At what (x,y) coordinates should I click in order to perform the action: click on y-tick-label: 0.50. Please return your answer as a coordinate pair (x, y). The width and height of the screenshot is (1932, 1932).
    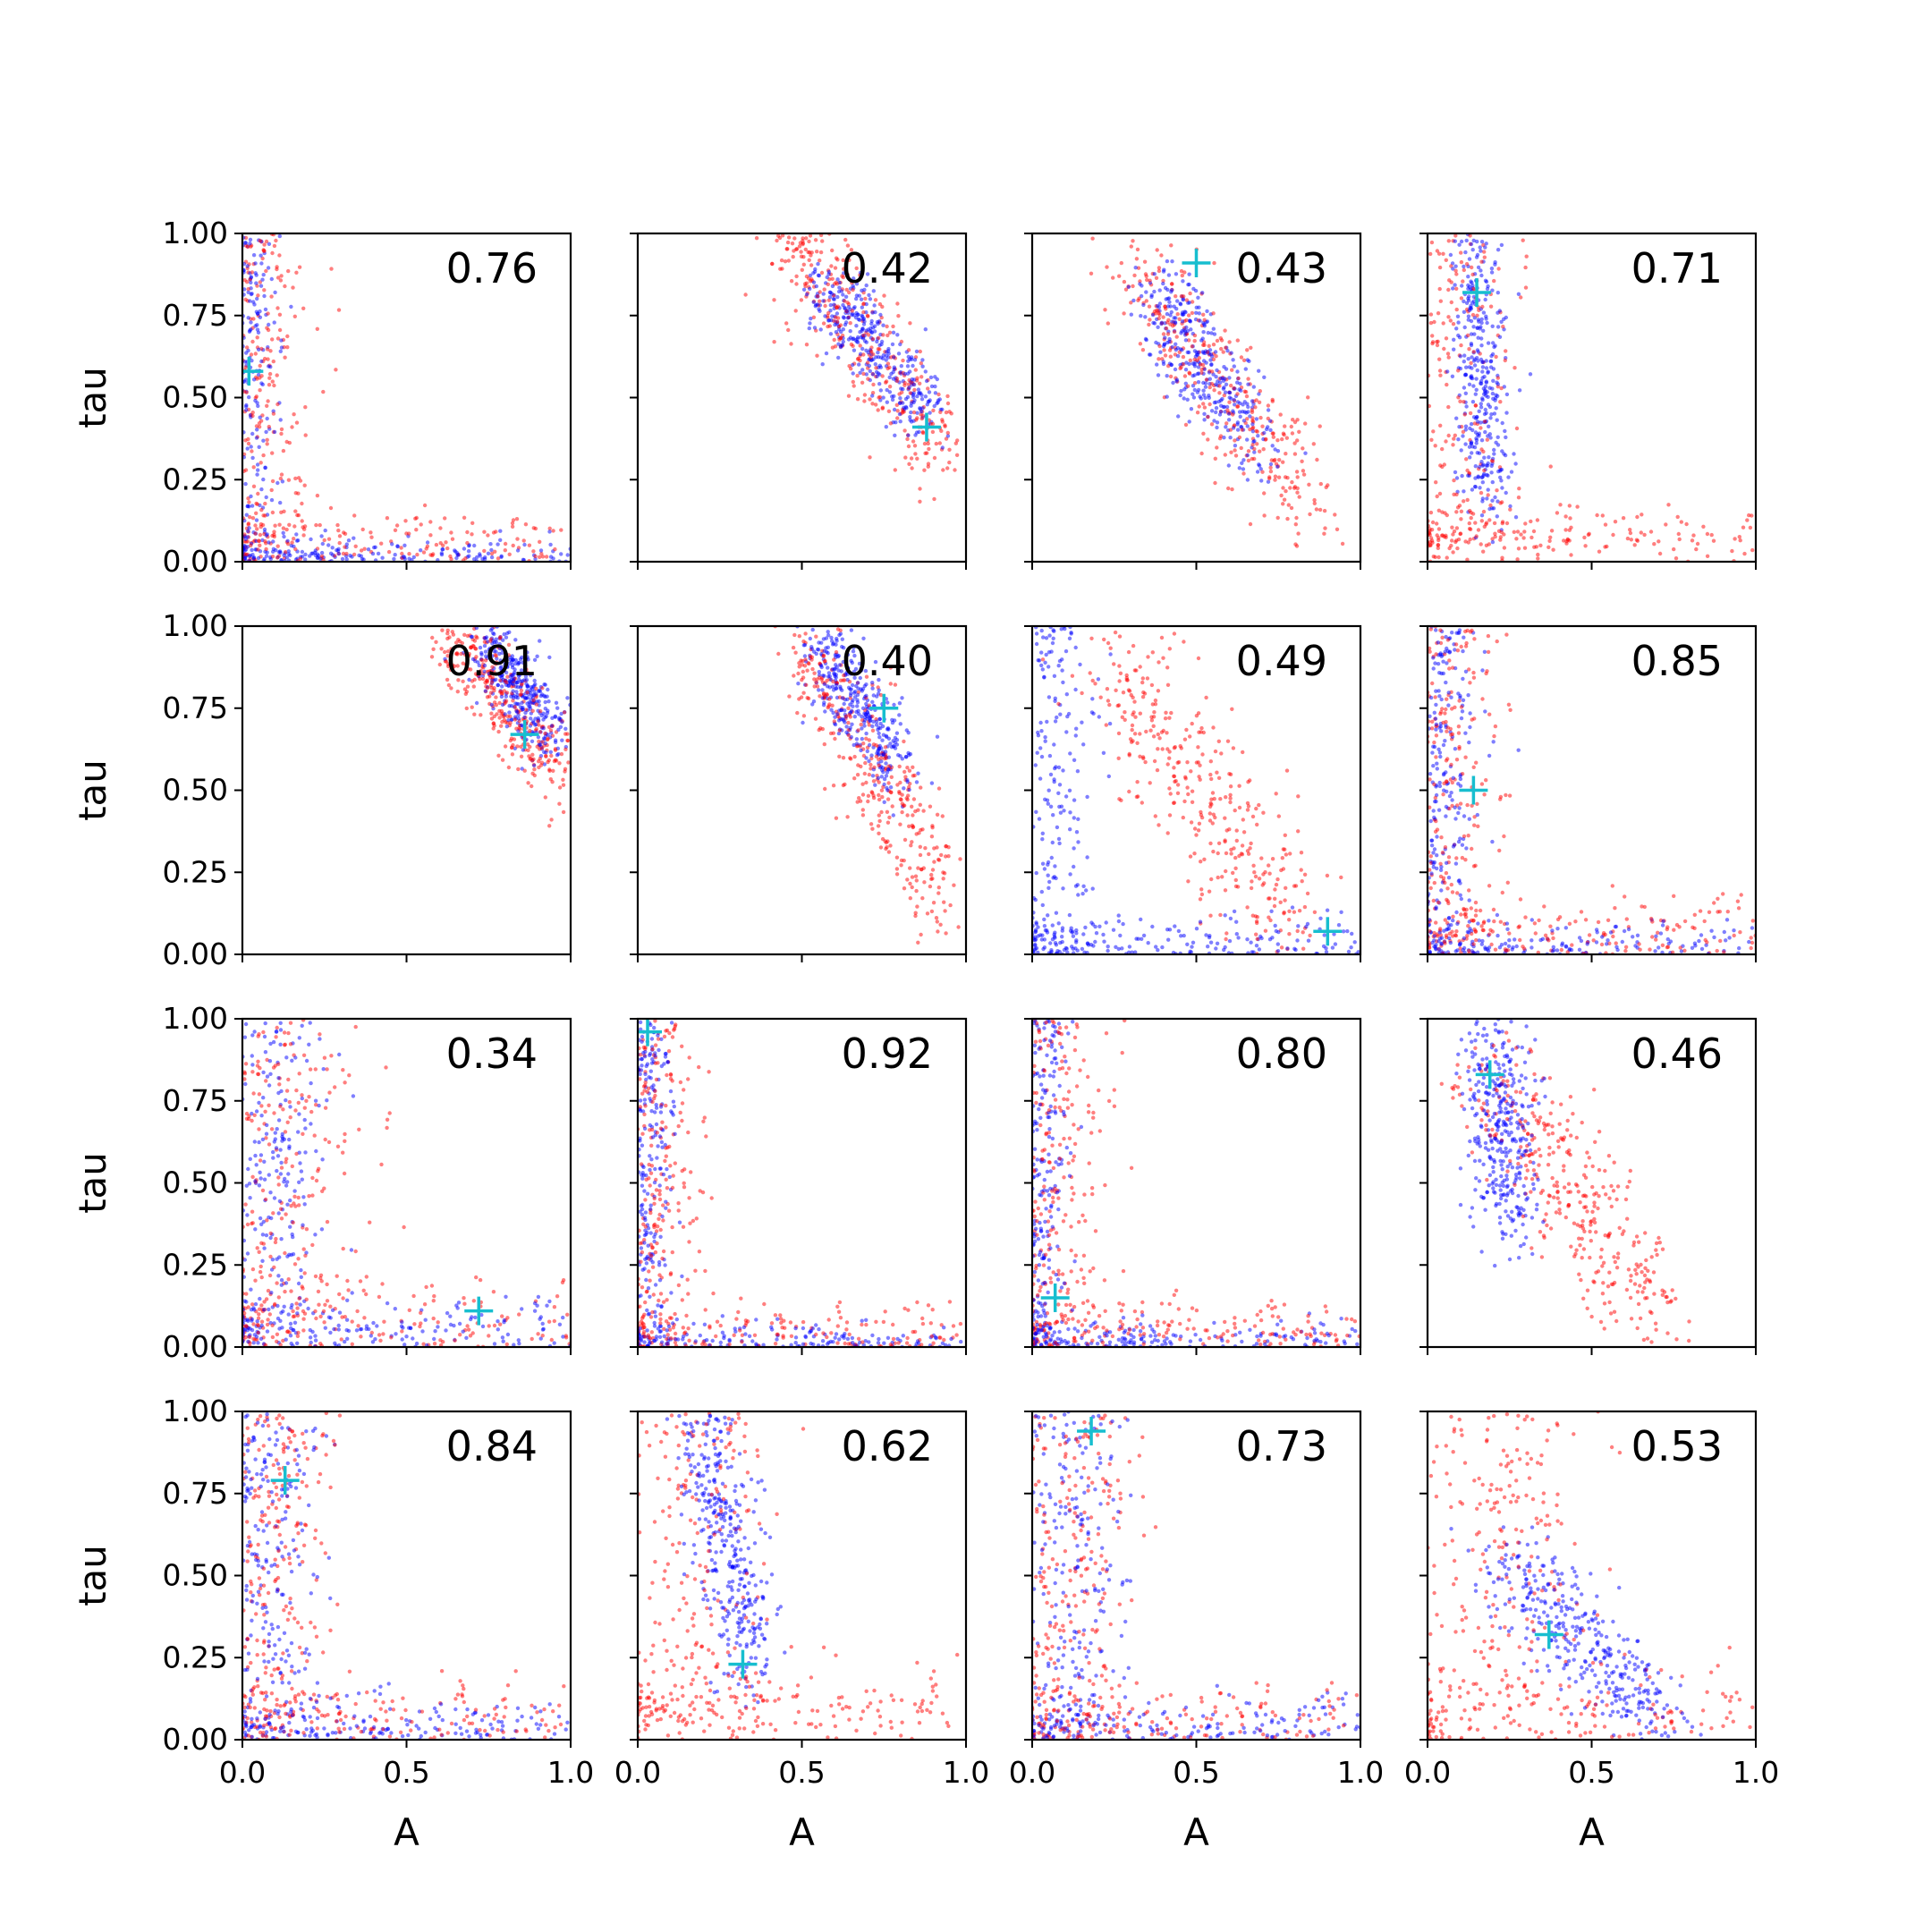
    Looking at the image, I should click on (195, 790).